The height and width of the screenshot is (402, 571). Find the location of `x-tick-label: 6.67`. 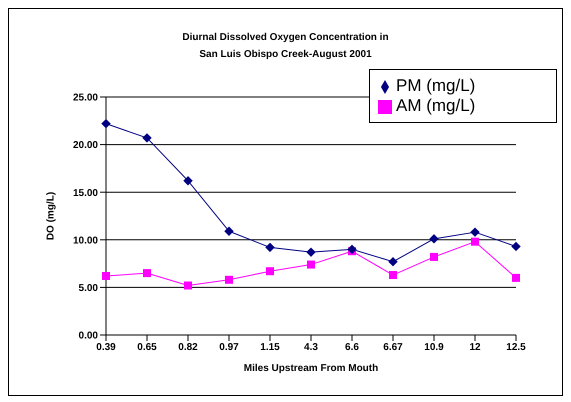

x-tick-label: 6.67 is located at coordinates (393, 348).